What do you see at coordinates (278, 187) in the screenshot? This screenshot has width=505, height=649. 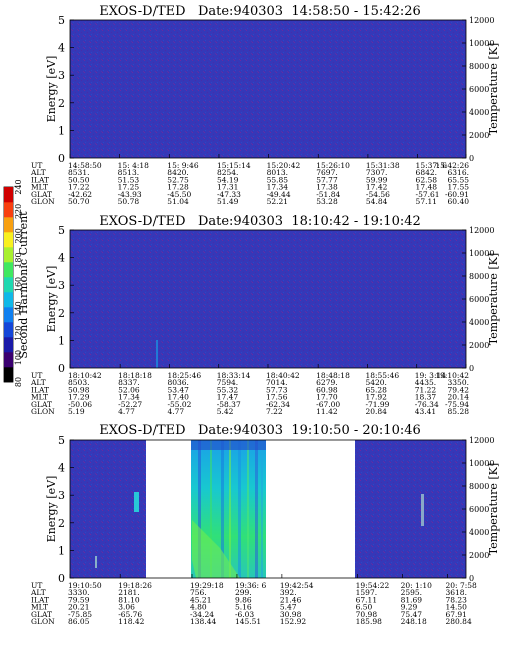 I see `orbit-cell: 17.34` at bounding box center [278, 187].